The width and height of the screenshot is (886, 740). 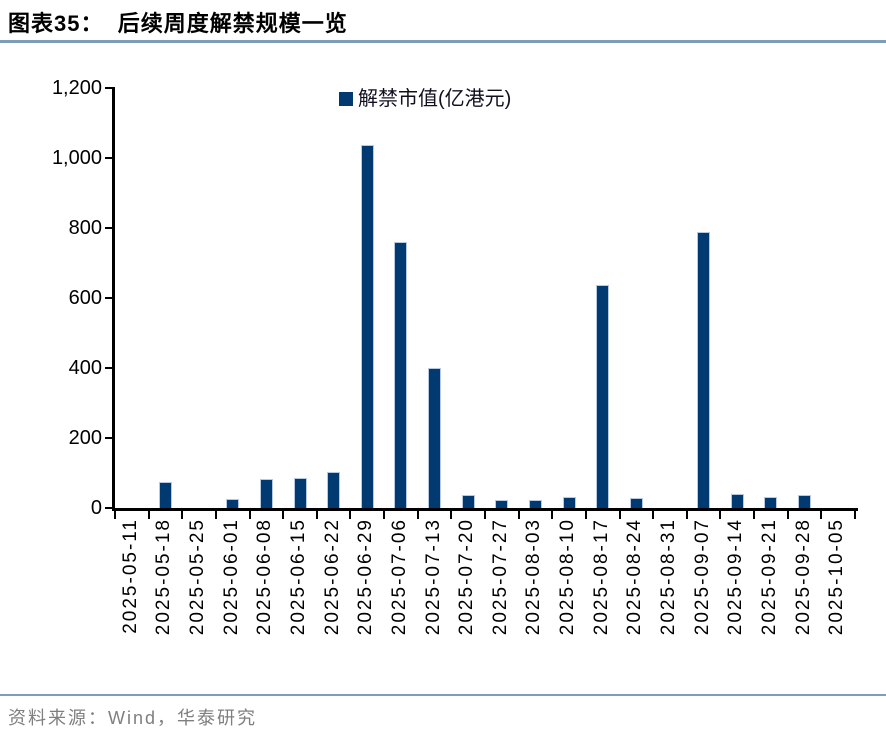 What do you see at coordinates (635, 577) in the screenshot?
I see `x-axis-label: 2025-08-24` at bounding box center [635, 577].